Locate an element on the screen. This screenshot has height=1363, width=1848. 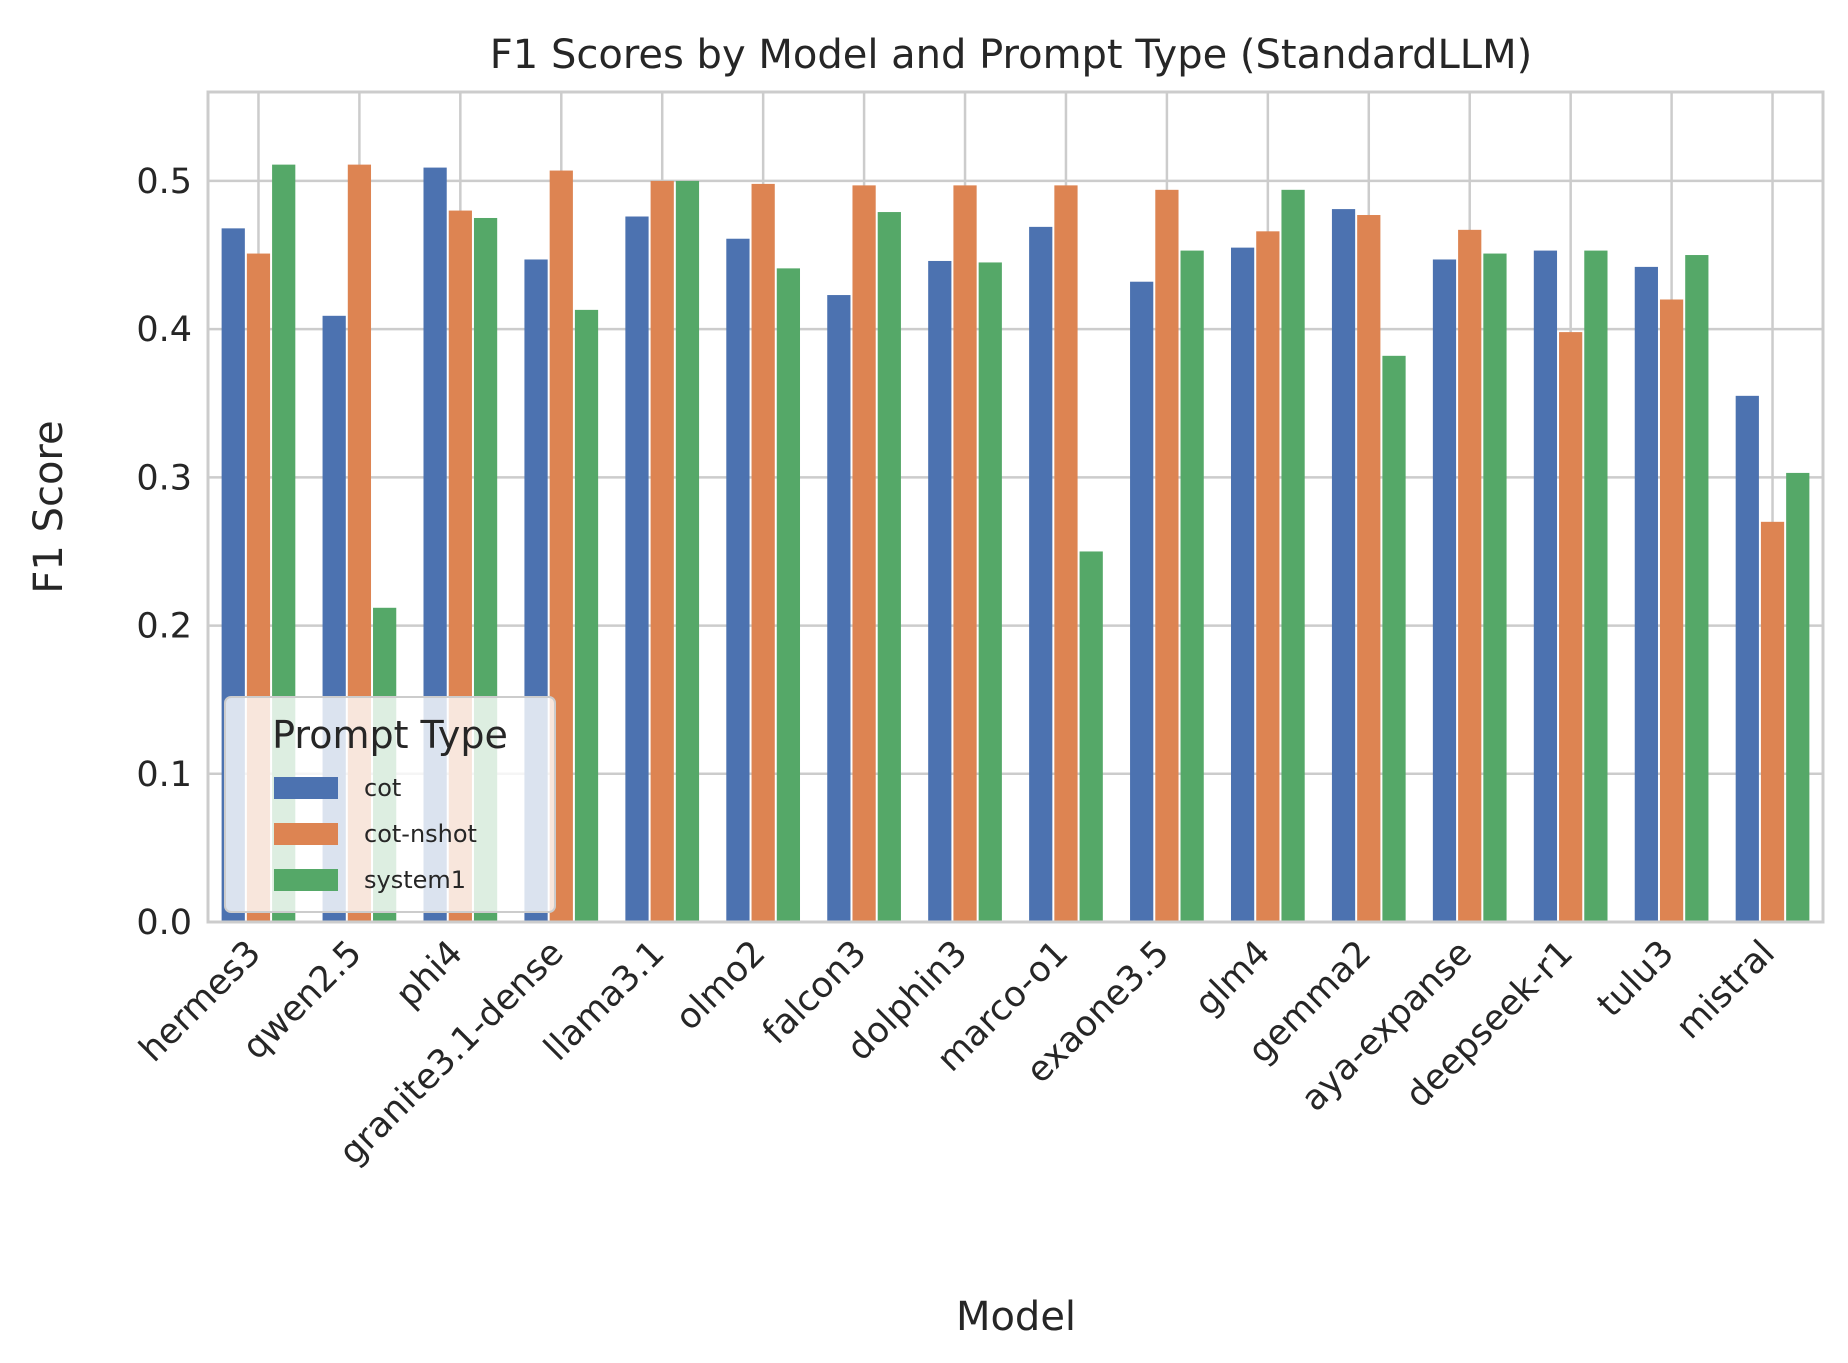
bar-cot-llama3.1 is located at coordinates (637, 569).